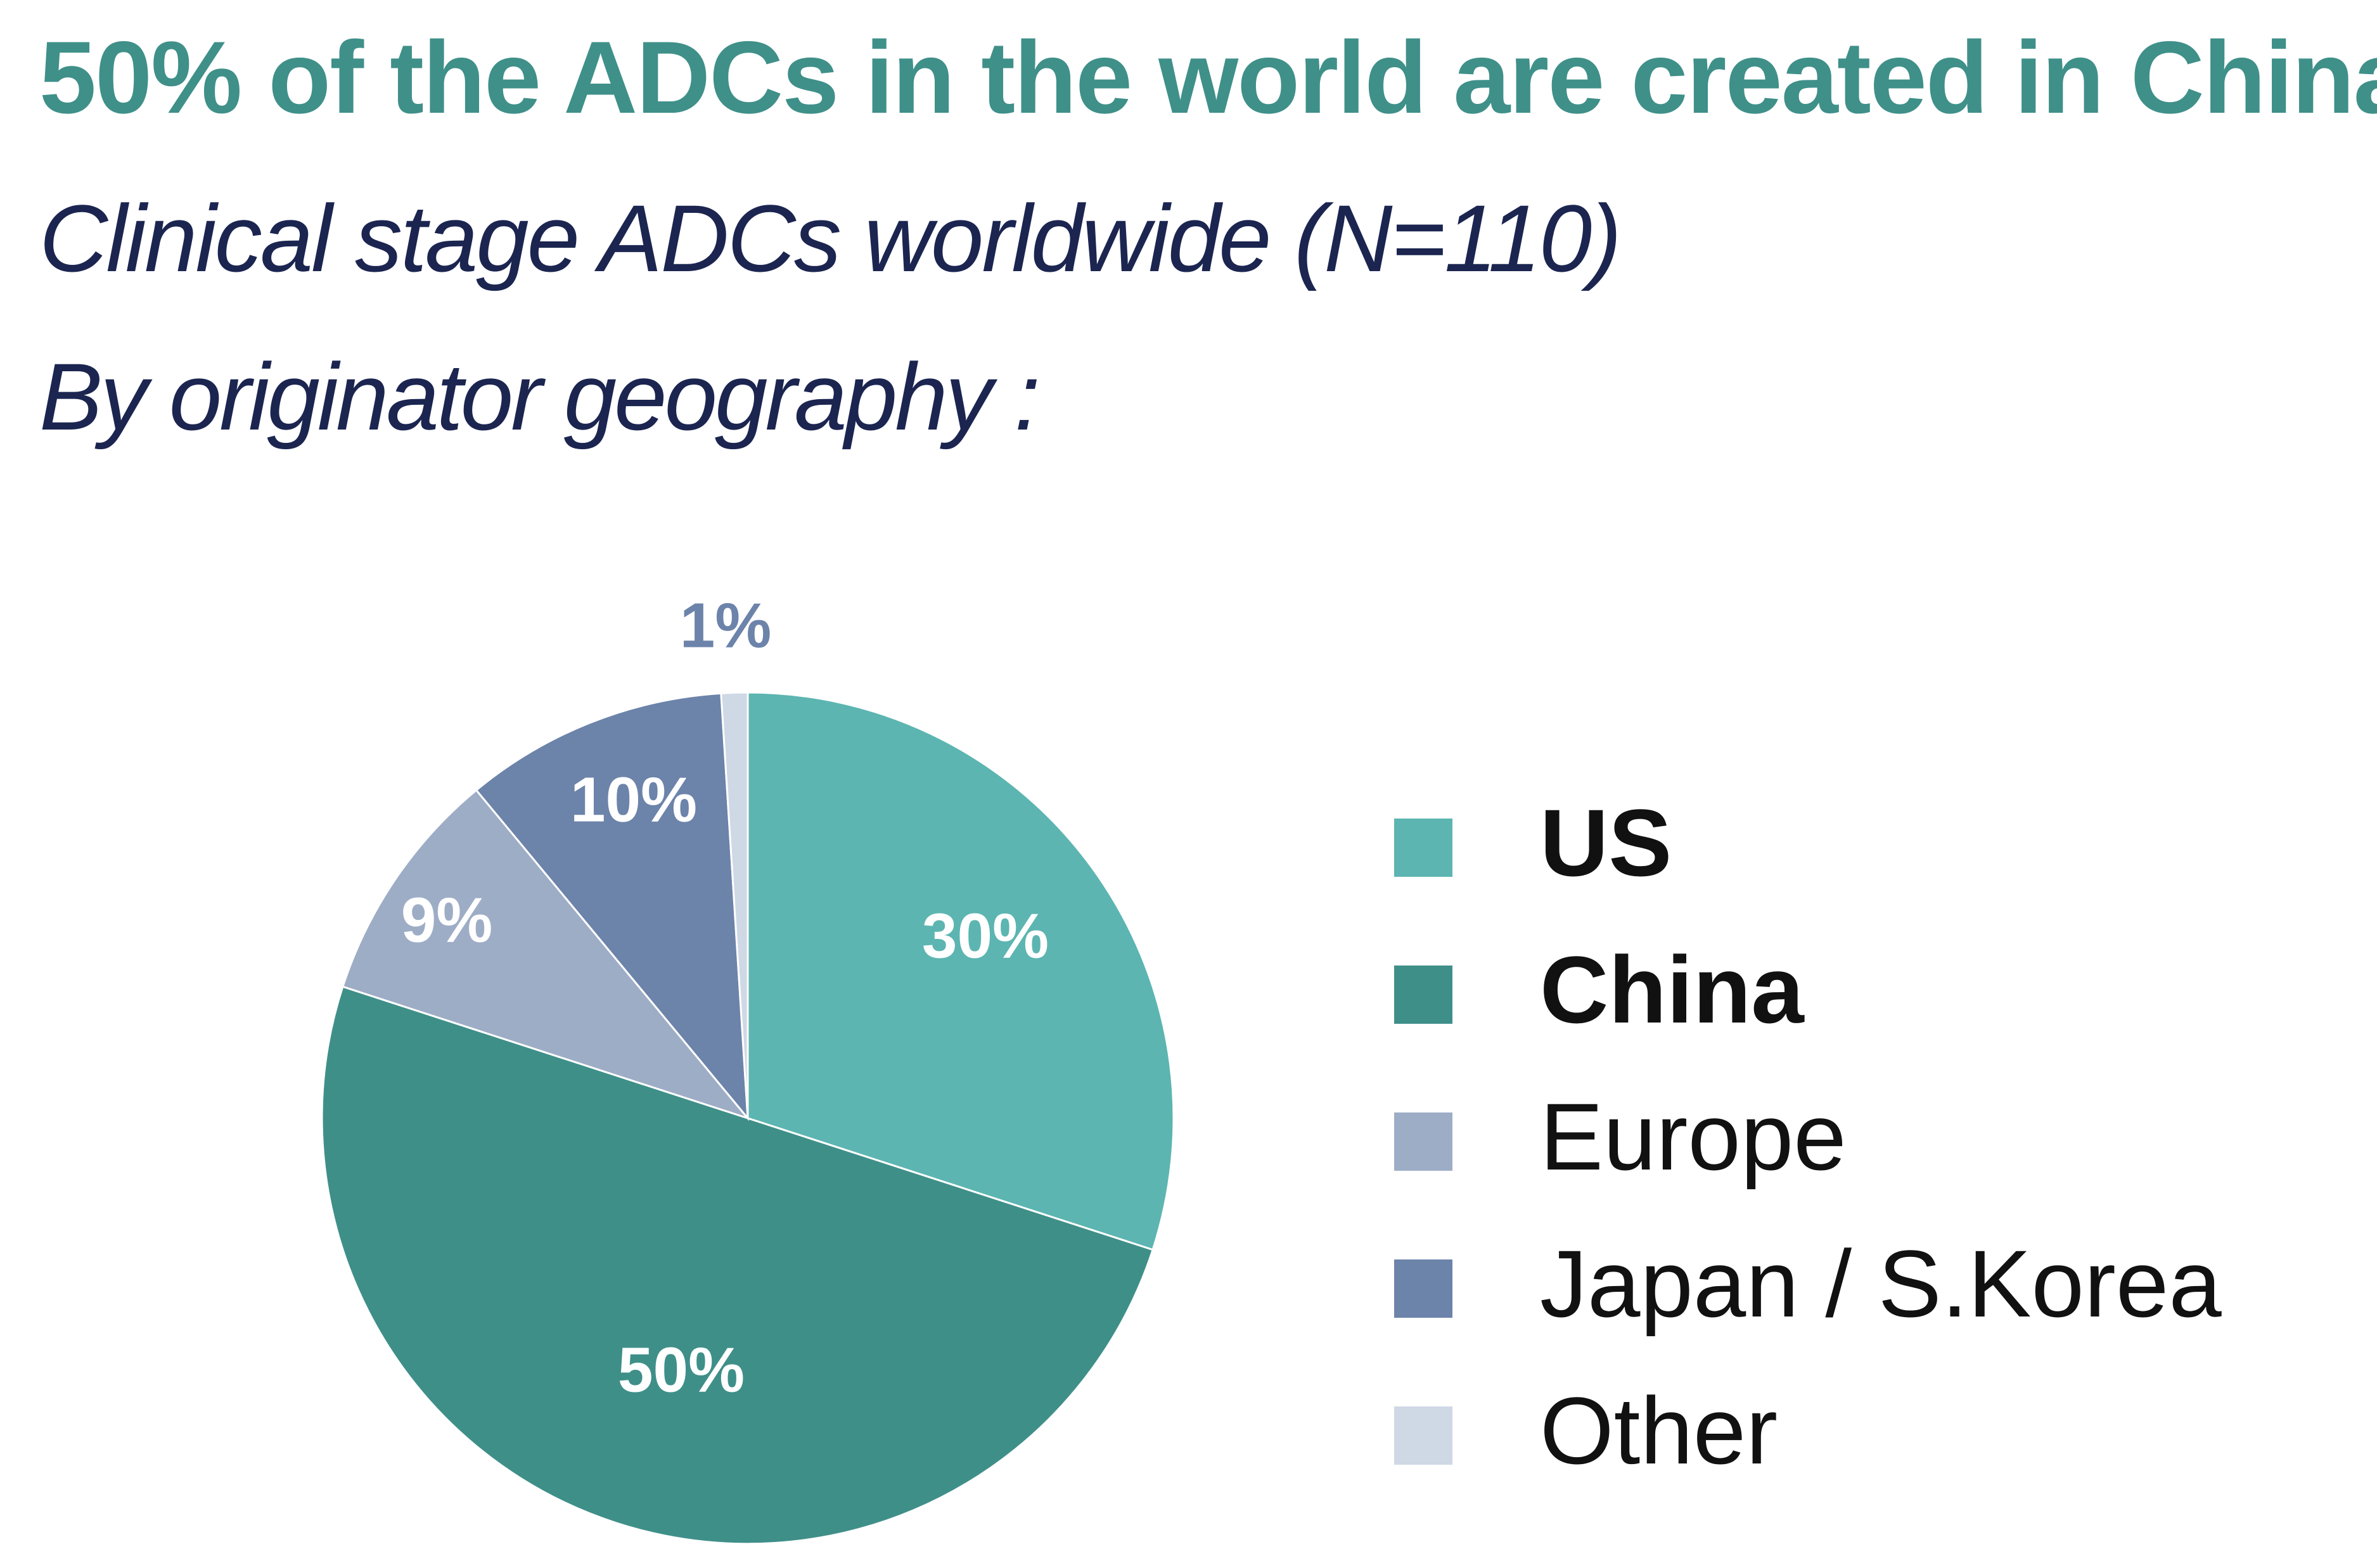 The width and height of the screenshot is (2377, 1568). Describe the element at coordinates (1881, 1283) in the screenshot. I see `legend-label-japan-korea: Japan / S.Korea` at that location.